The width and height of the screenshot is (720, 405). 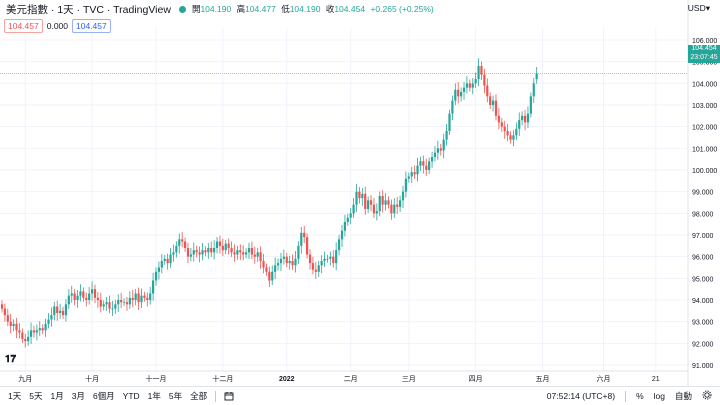 What do you see at coordinates (23, 26) in the screenshot?
I see `sell-price-chip: 104.457` at bounding box center [23, 26].